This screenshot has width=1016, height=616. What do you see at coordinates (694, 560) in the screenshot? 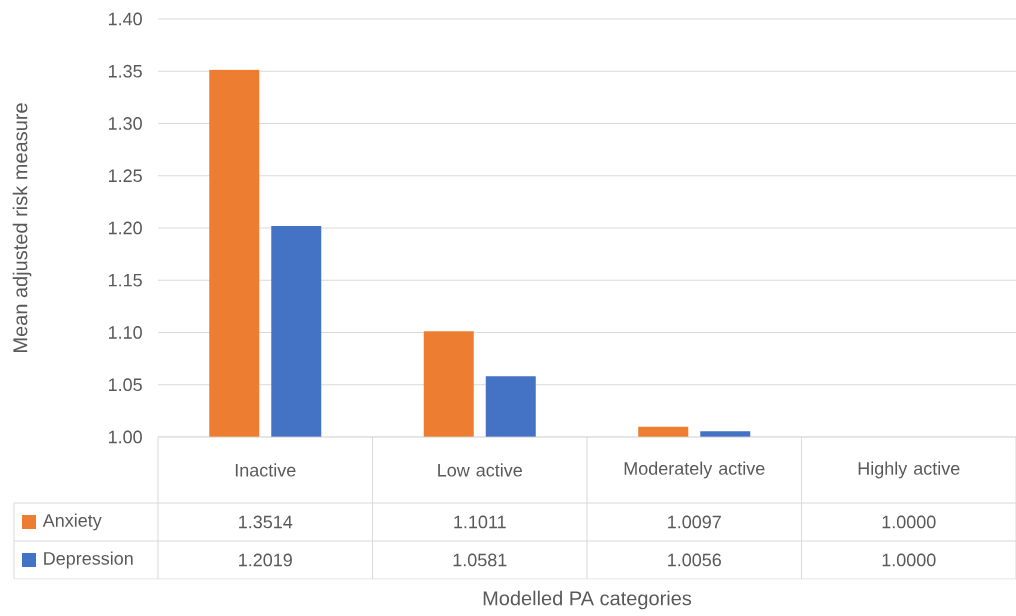
I see `data-label: 1.0056` at bounding box center [694, 560].